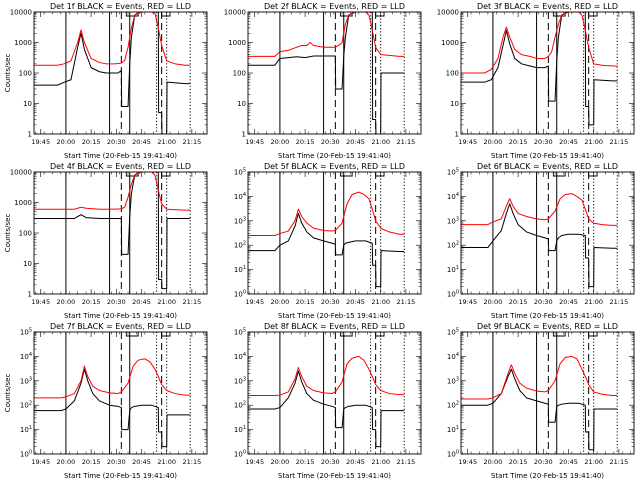  I want to click on panel-title: Det 3f BLACK = Events, RED = LLD, so click(547, 6).